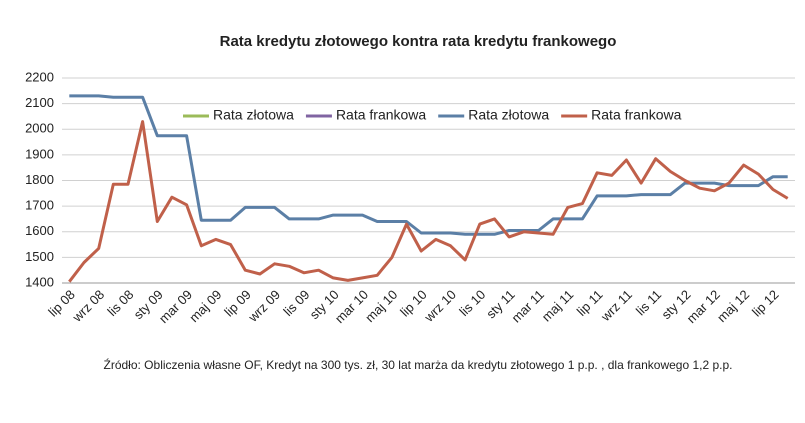 This screenshot has width=805, height=423. What do you see at coordinates (39, 153) in the screenshot?
I see `y-tick-label: 1900` at bounding box center [39, 153].